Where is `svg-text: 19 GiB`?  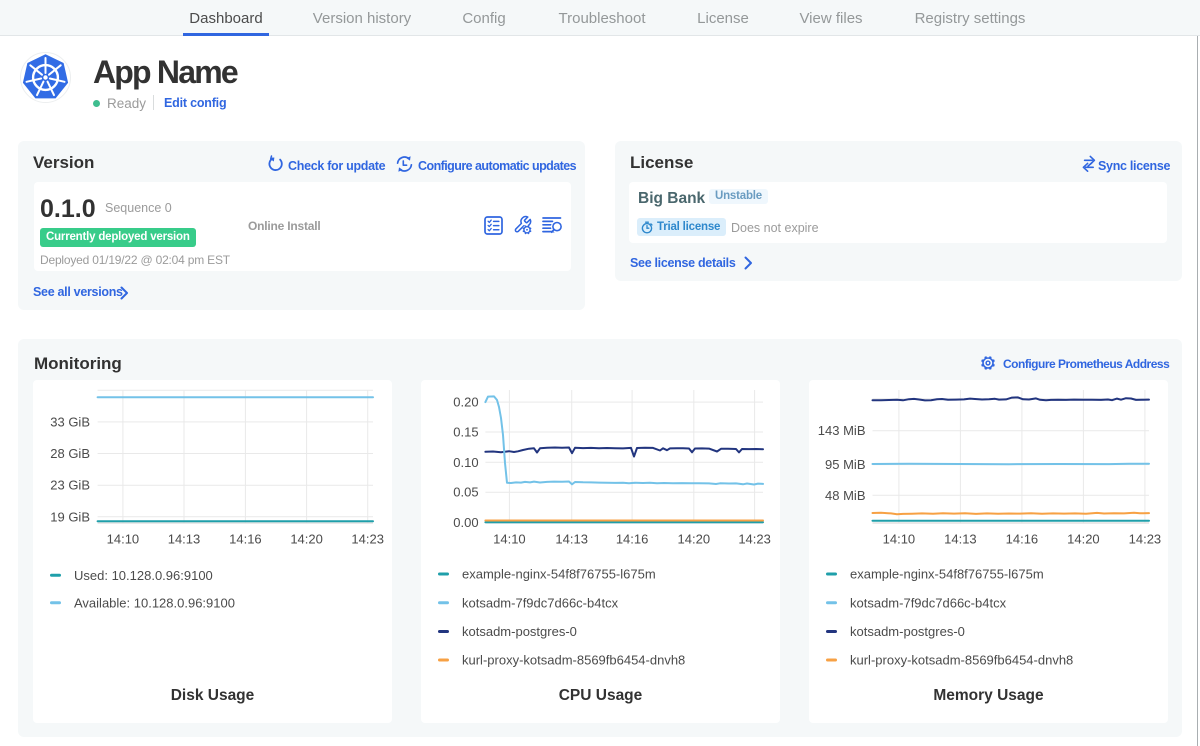 svg-text: 19 GiB is located at coordinates (70, 516).